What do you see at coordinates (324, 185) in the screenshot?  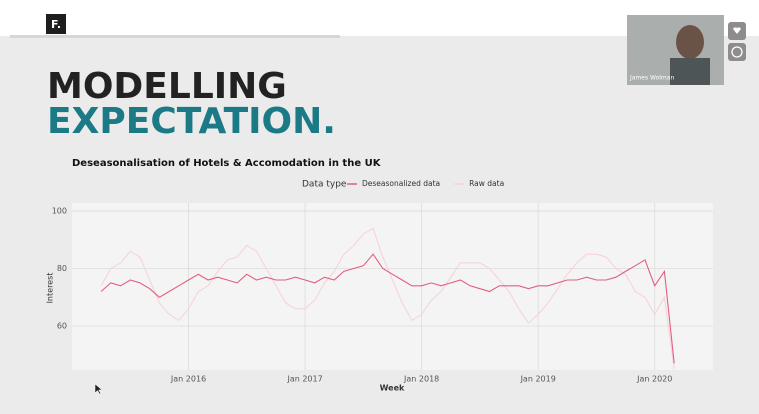 I see `legend-title: Data type` at bounding box center [324, 185].